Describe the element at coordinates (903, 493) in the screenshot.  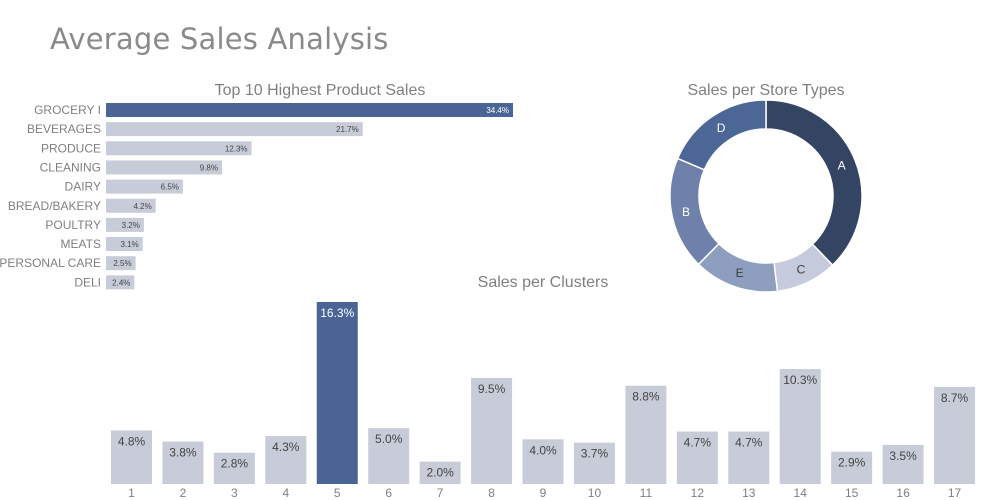
I see `cluster-tick-label: 16` at that location.